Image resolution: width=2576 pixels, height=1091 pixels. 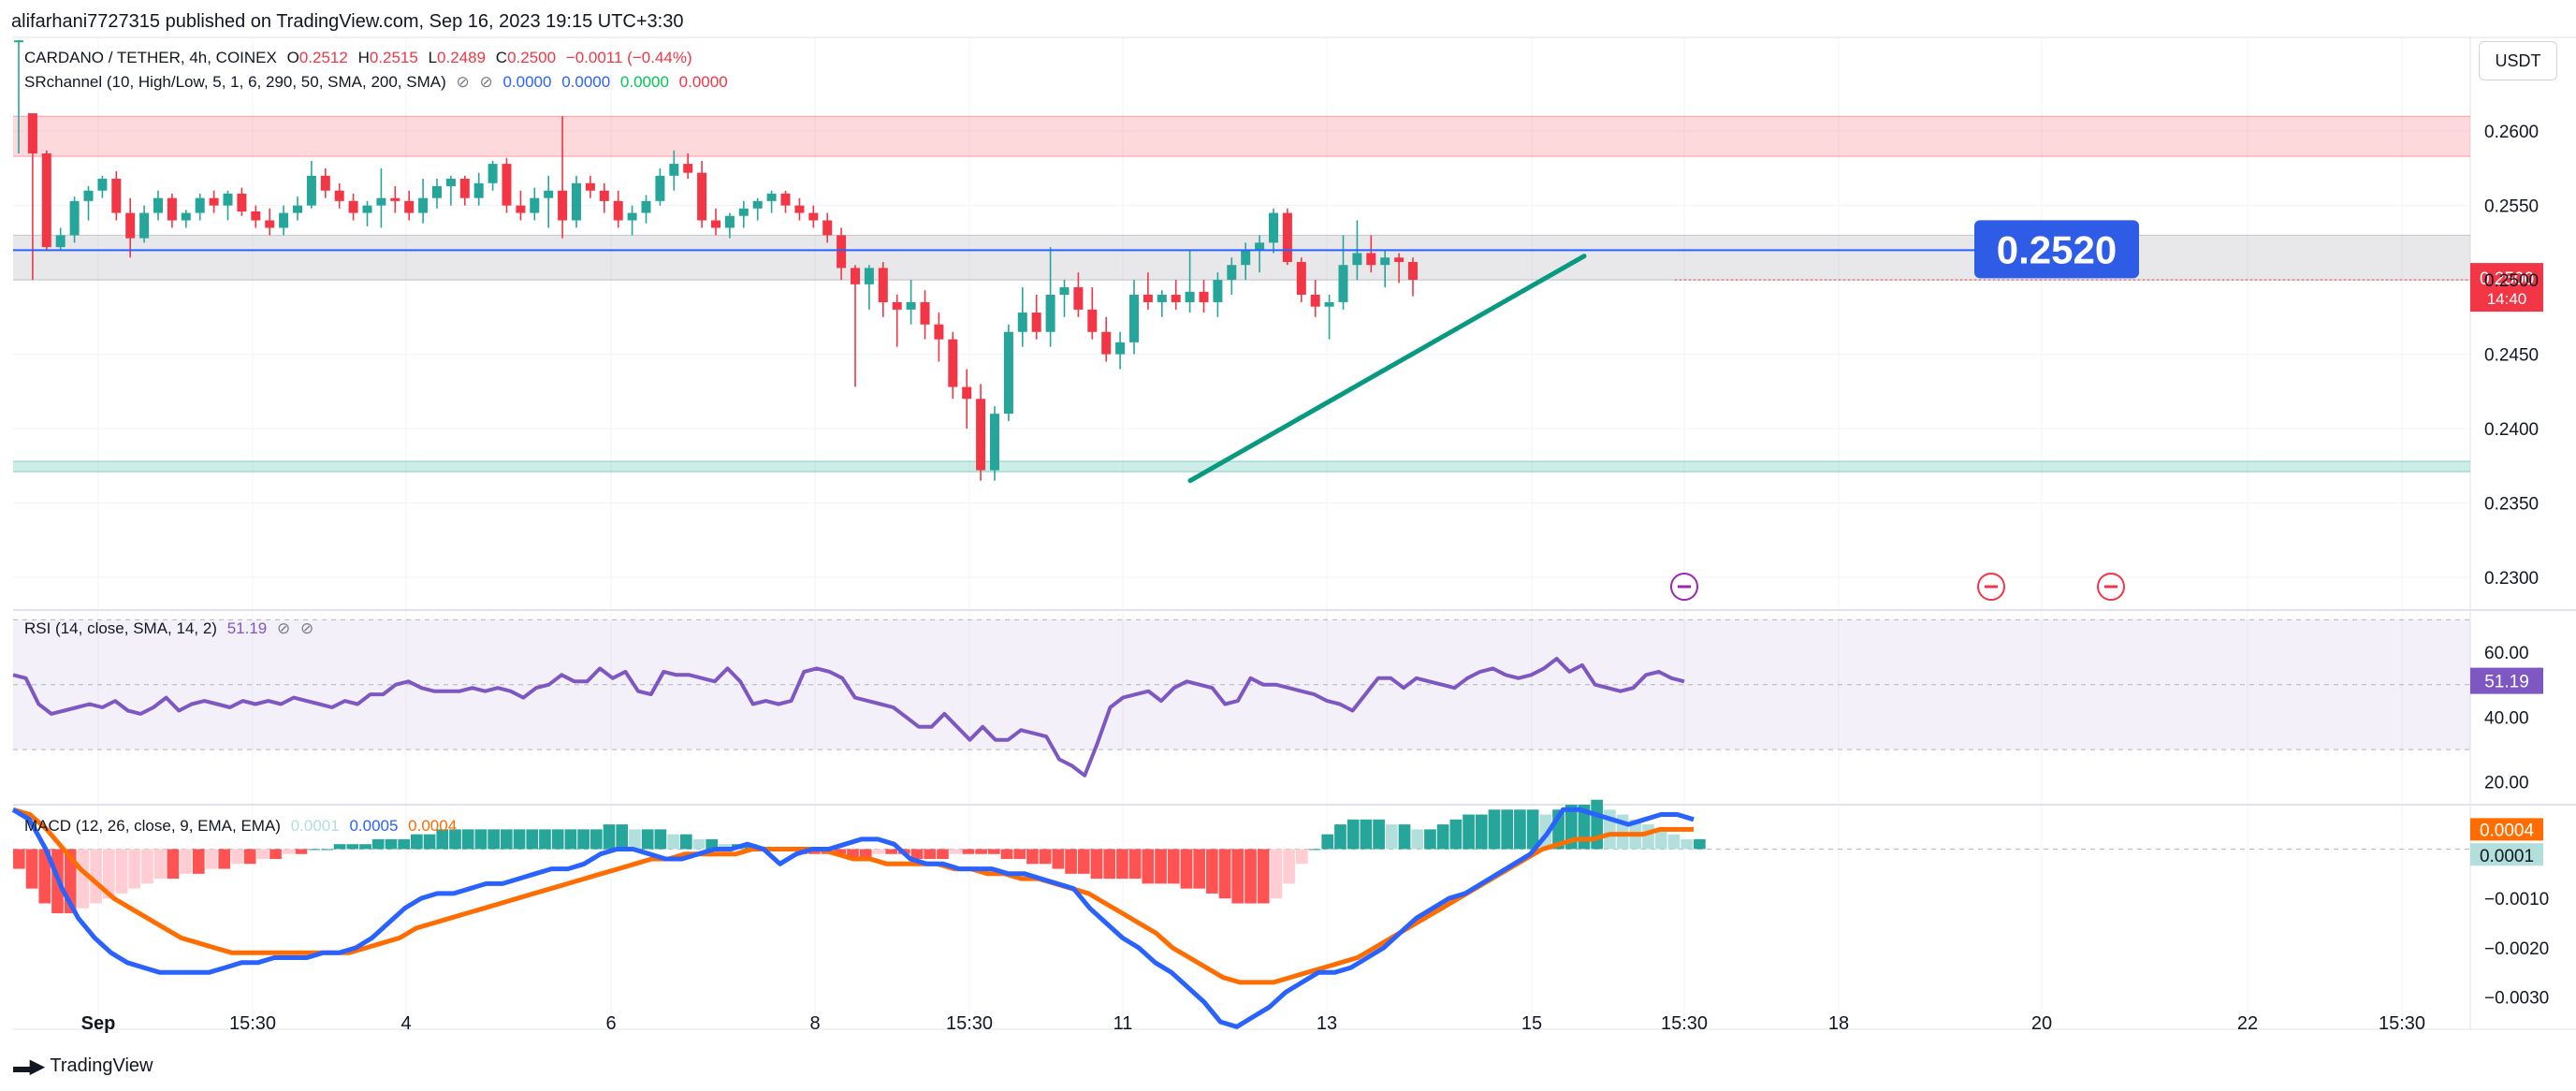 What do you see at coordinates (526, 57) in the screenshot?
I see `ohlc-close: C0.2500` at bounding box center [526, 57].